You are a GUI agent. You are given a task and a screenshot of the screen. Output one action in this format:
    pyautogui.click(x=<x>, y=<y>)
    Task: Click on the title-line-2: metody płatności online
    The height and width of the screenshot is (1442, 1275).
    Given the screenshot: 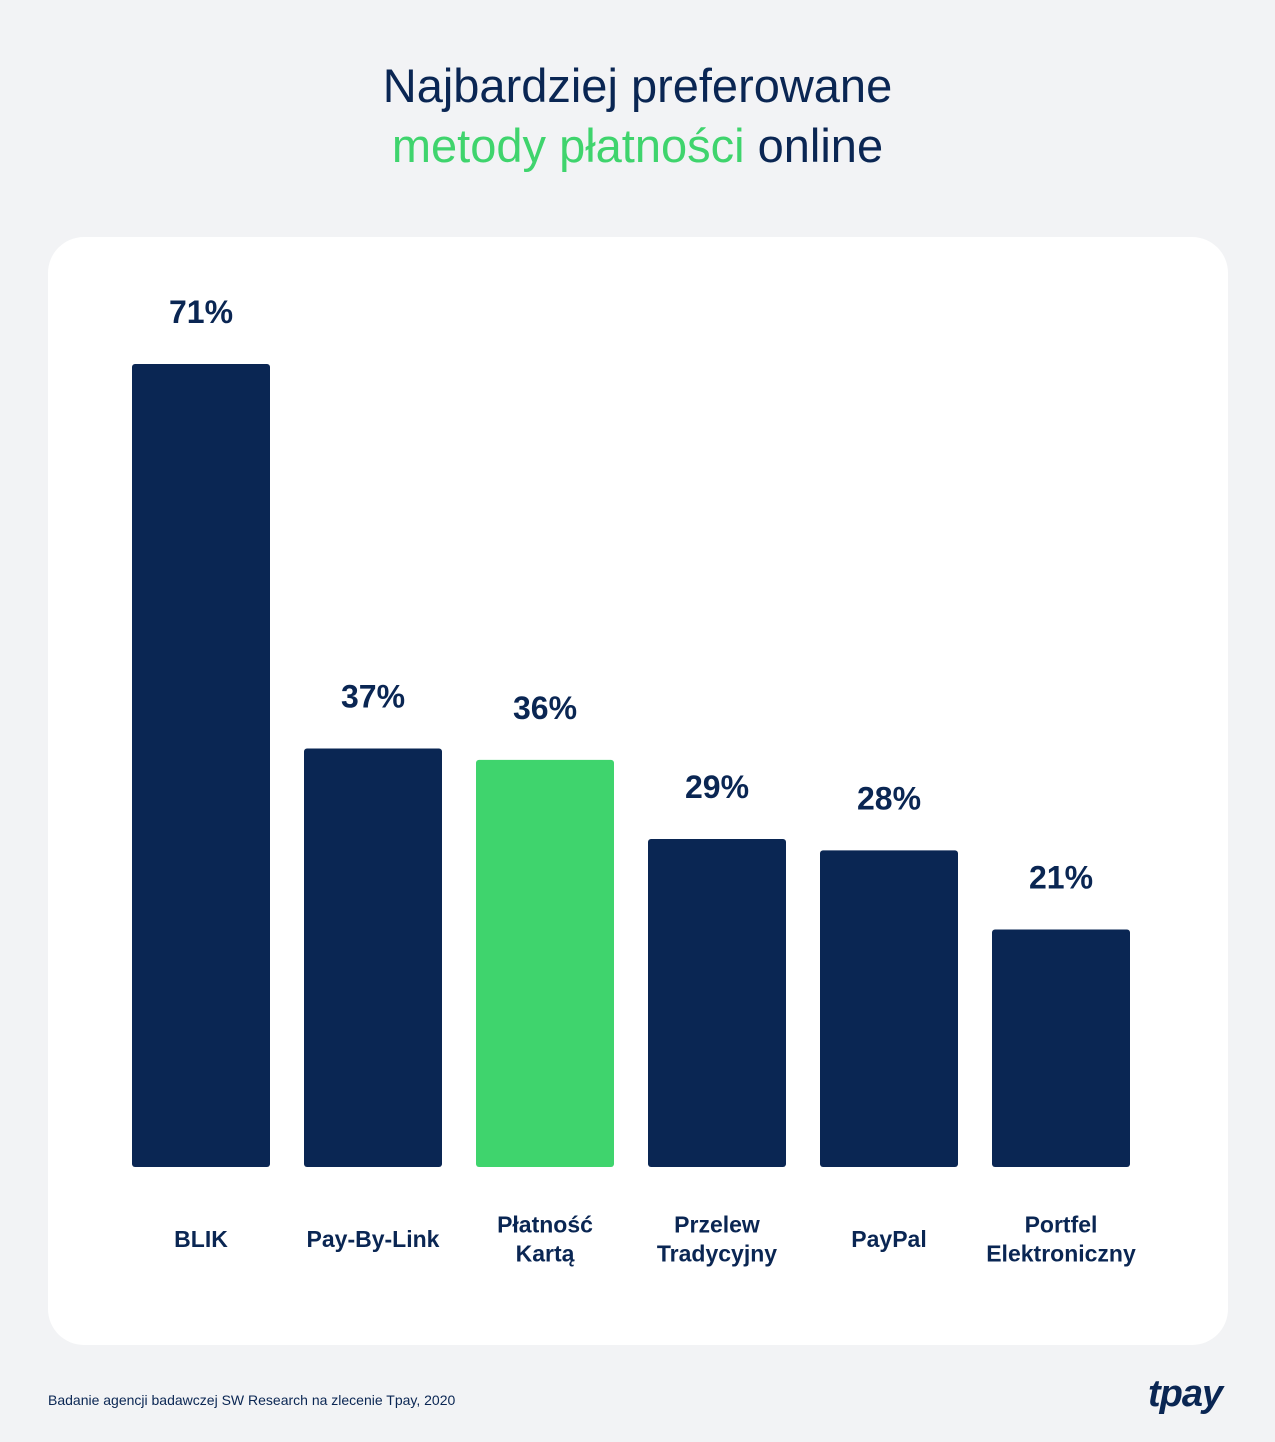 What is the action you would take?
    pyautogui.click(x=637, y=146)
    